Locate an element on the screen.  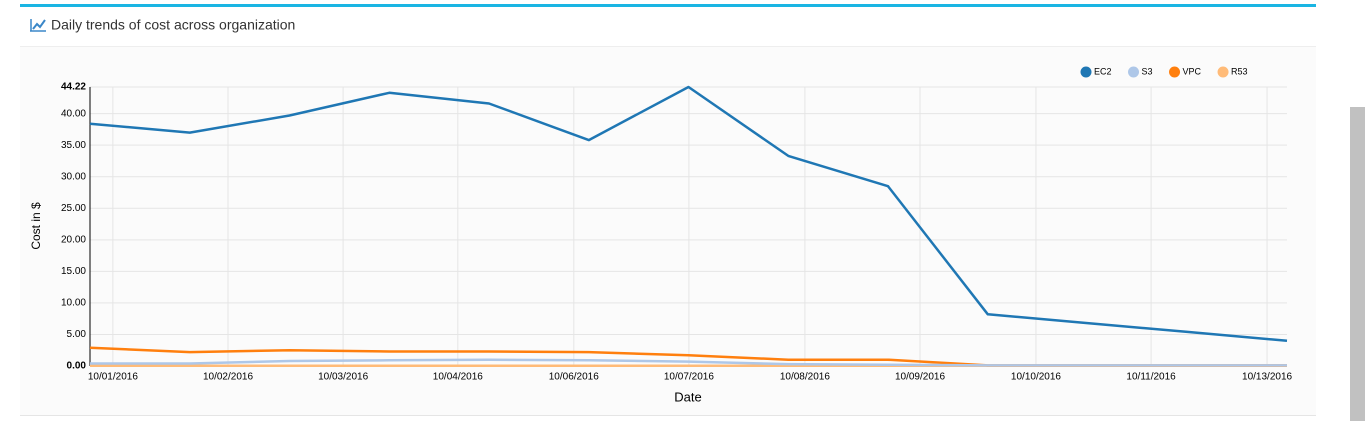
series-line is located at coordinates (688, 362).